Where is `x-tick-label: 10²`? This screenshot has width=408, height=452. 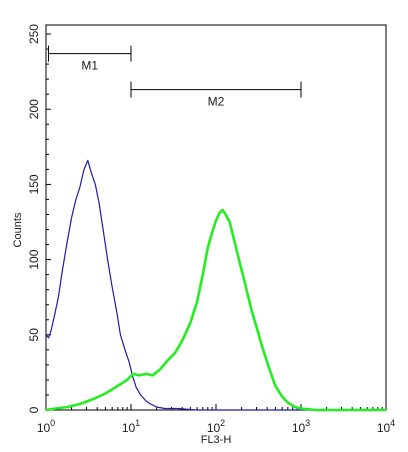 x-tick-label: 10² is located at coordinates (216, 426).